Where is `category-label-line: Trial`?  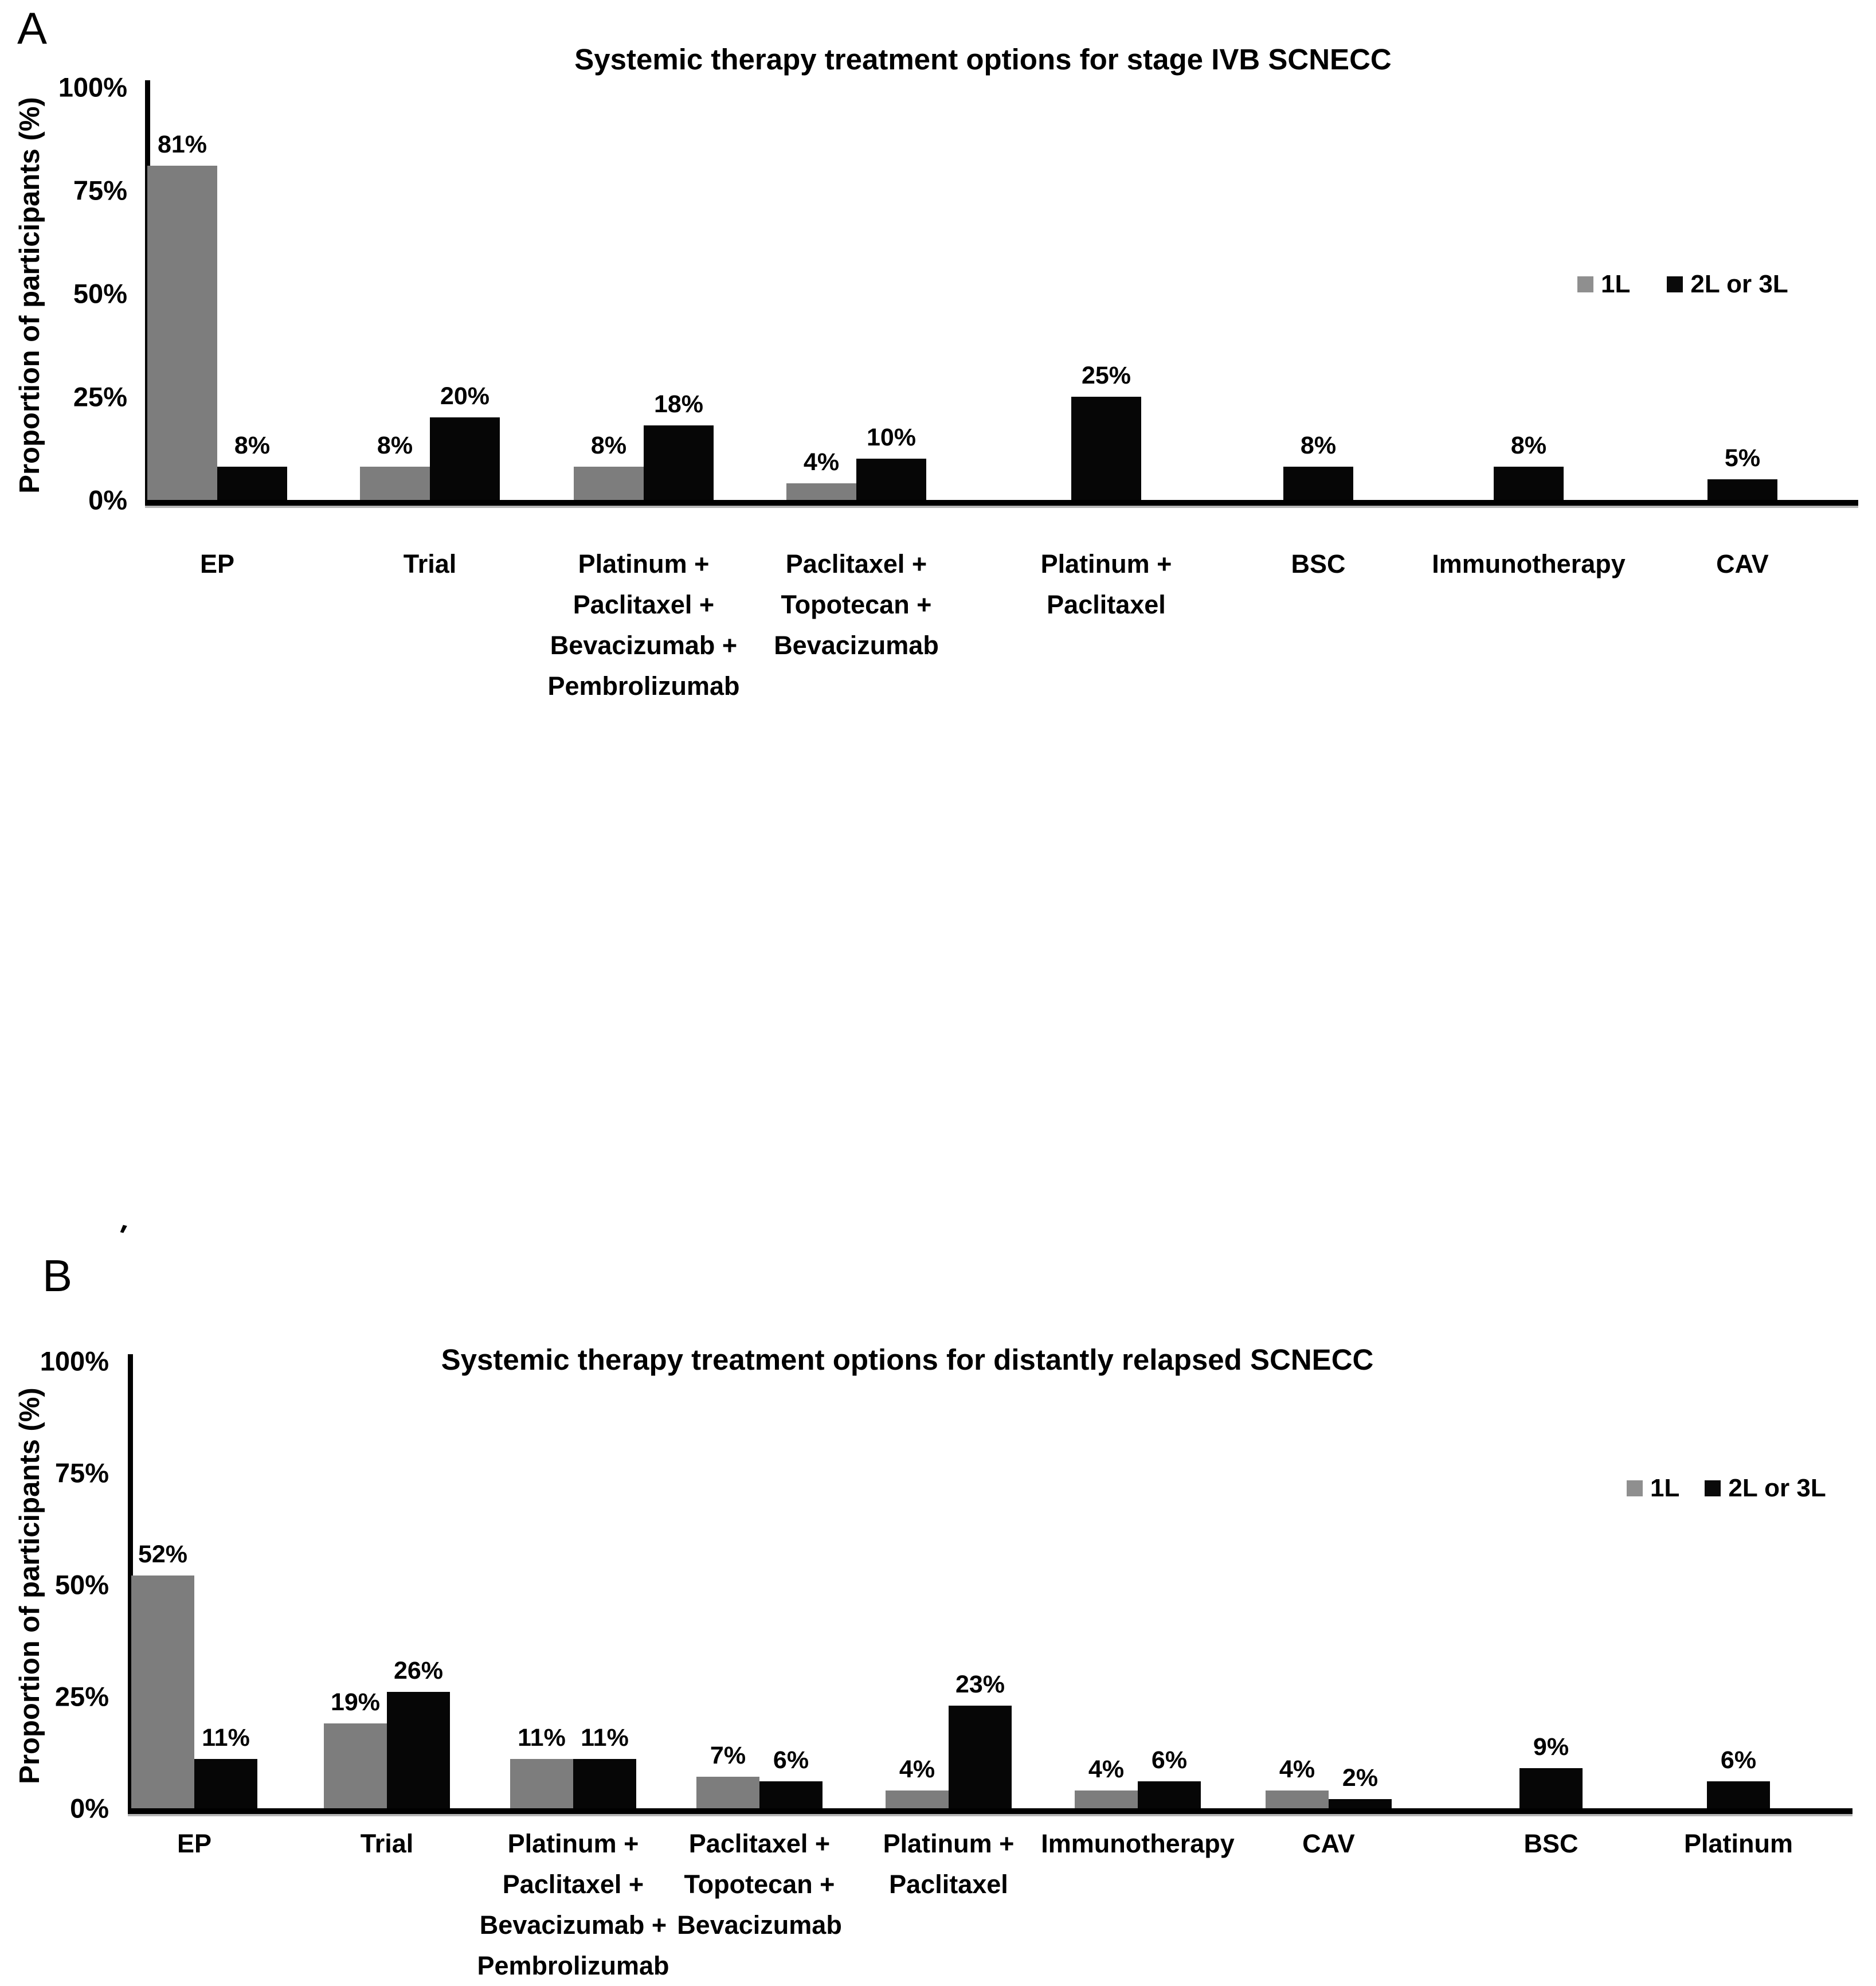
category-label-line: Trial is located at coordinates (430, 563).